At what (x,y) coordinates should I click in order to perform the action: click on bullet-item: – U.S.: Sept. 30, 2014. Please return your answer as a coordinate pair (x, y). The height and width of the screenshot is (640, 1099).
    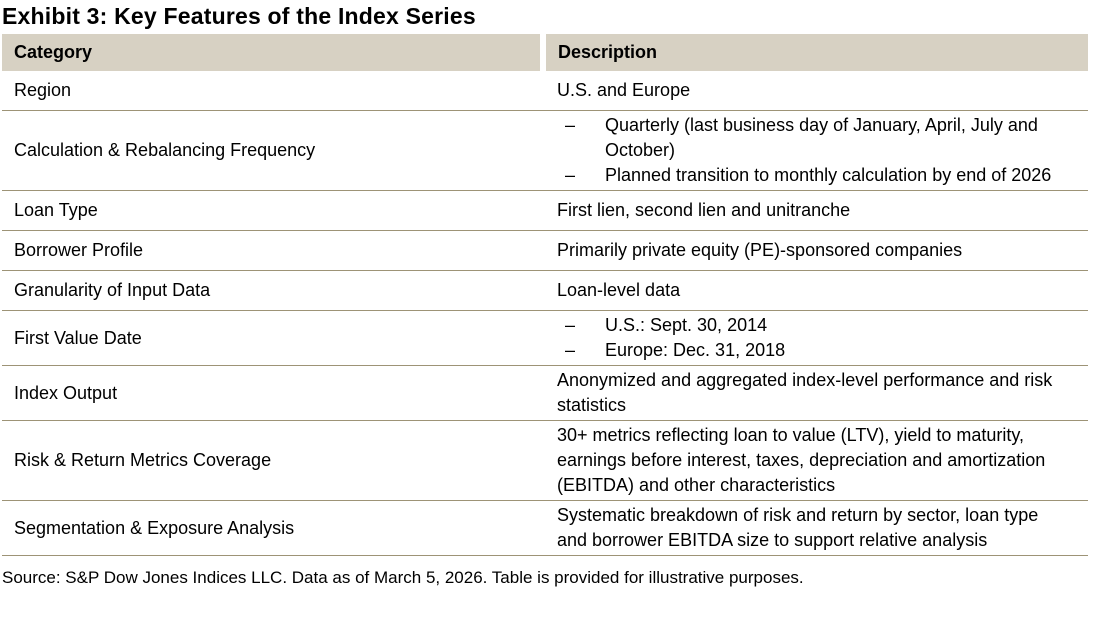
    Looking at the image, I should click on (806, 325).